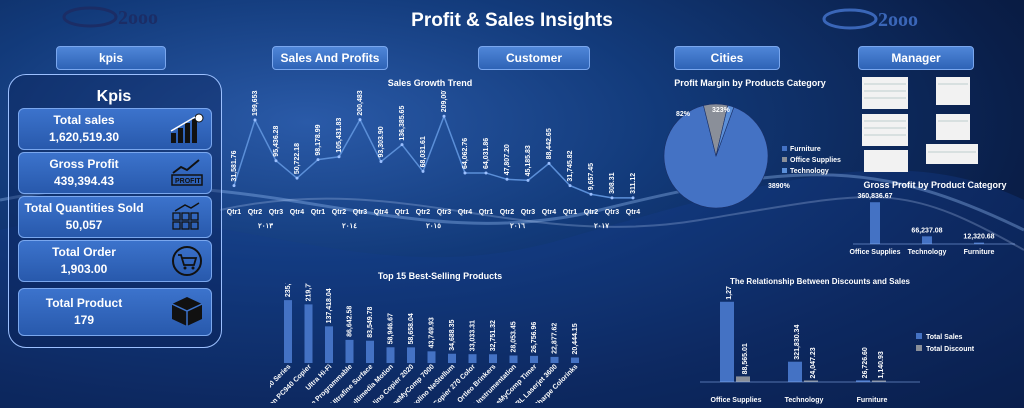 The width and height of the screenshot is (1024, 408). Describe the element at coordinates (84, 164) in the screenshot. I see `kpi-label: Gross Profit` at that location.